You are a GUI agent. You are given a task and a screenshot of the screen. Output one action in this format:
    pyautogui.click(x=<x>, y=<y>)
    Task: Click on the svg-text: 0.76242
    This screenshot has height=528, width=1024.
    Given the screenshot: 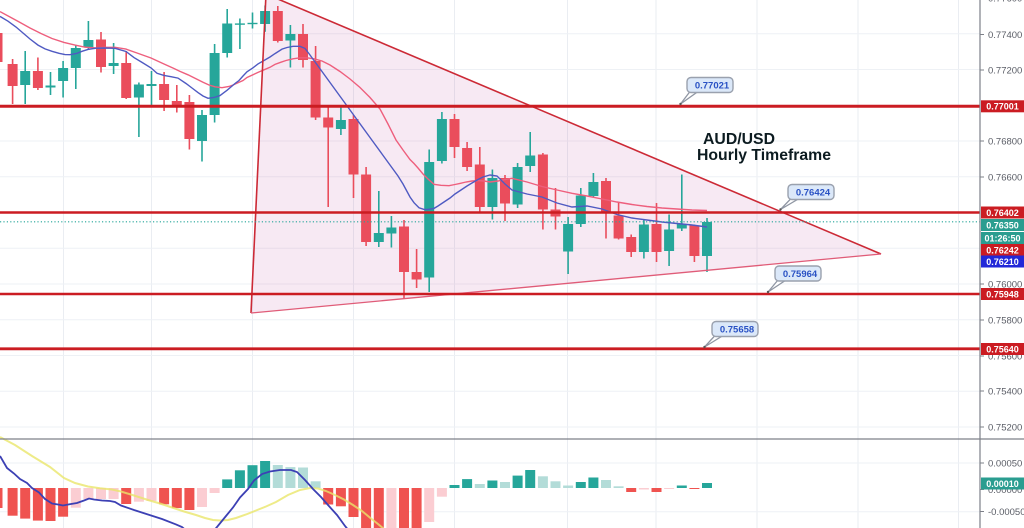 What is the action you would take?
    pyautogui.click(x=1002, y=250)
    